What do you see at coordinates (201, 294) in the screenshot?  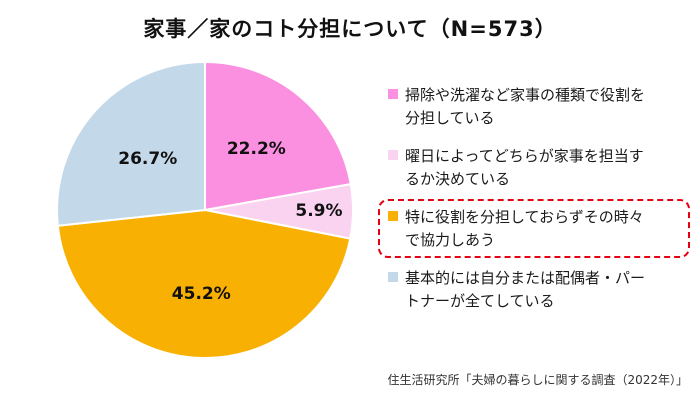 I see `slice-data-label: 45.2%` at bounding box center [201, 294].